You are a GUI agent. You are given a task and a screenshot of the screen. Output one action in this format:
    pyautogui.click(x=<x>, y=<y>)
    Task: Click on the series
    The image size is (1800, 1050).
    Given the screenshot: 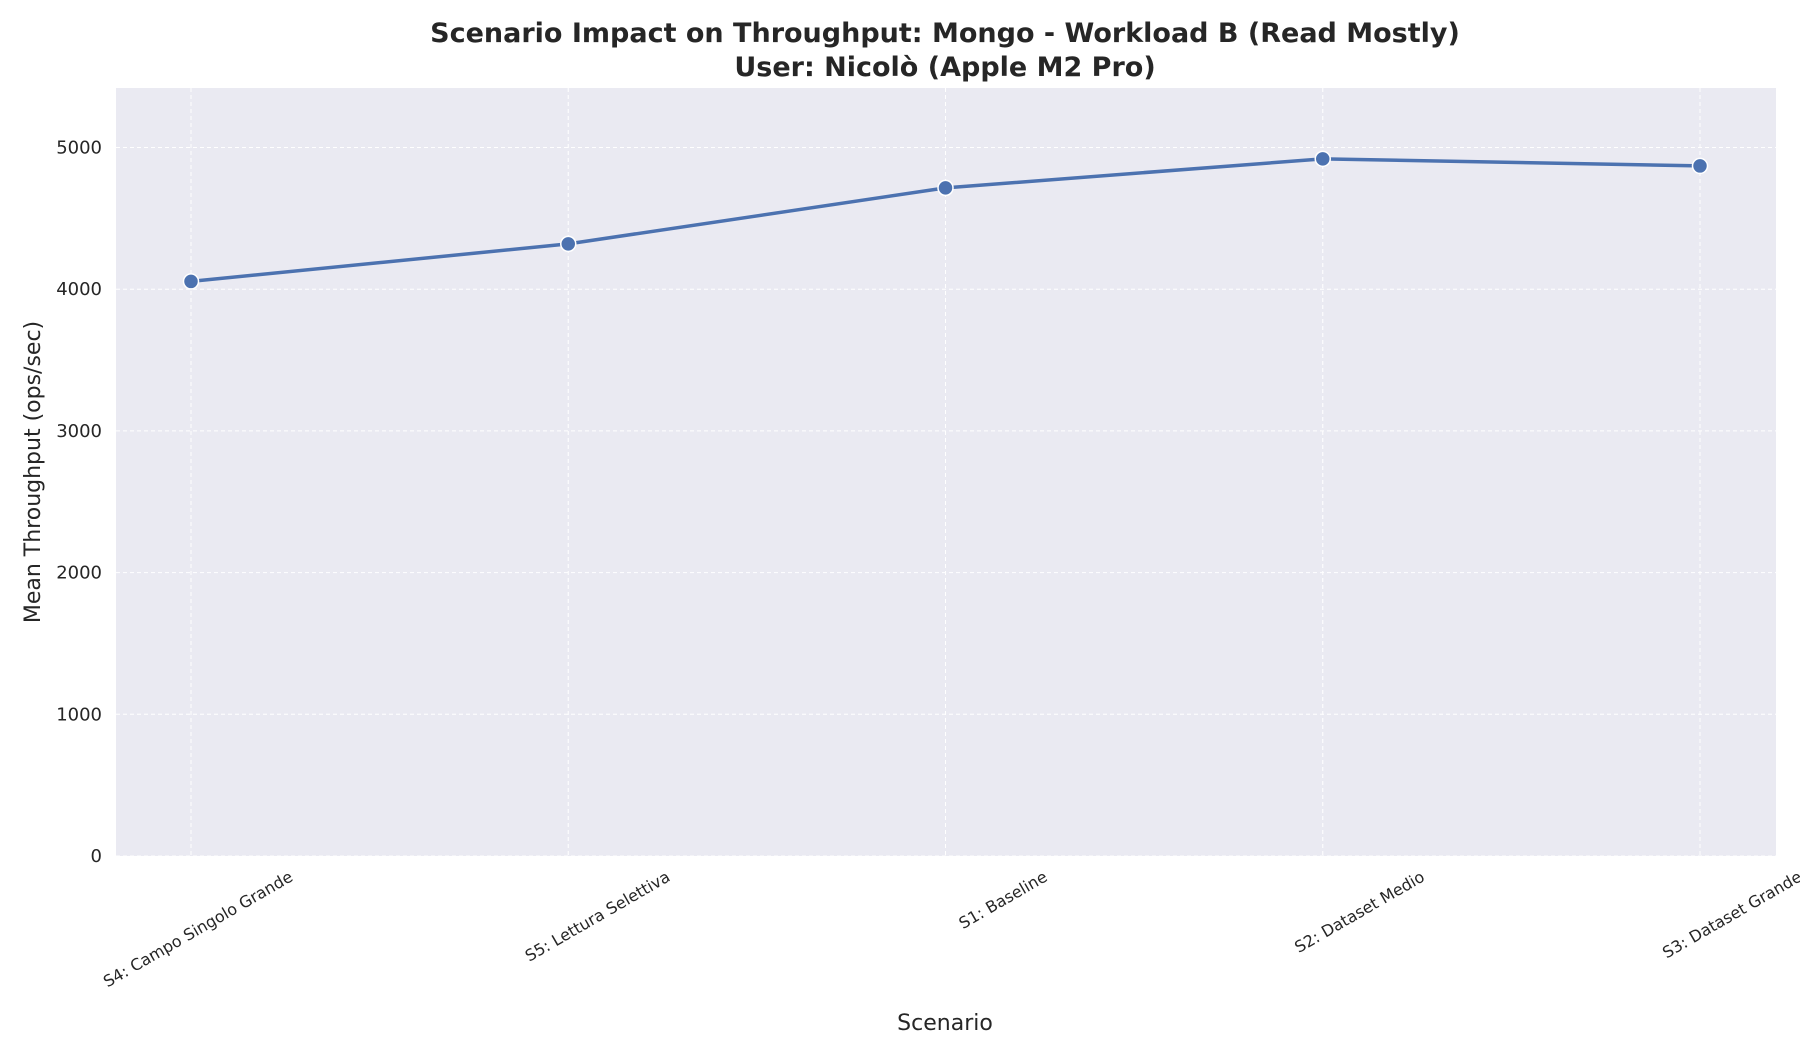 What is the action you would take?
    pyautogui.click(x=945, y=220)
    